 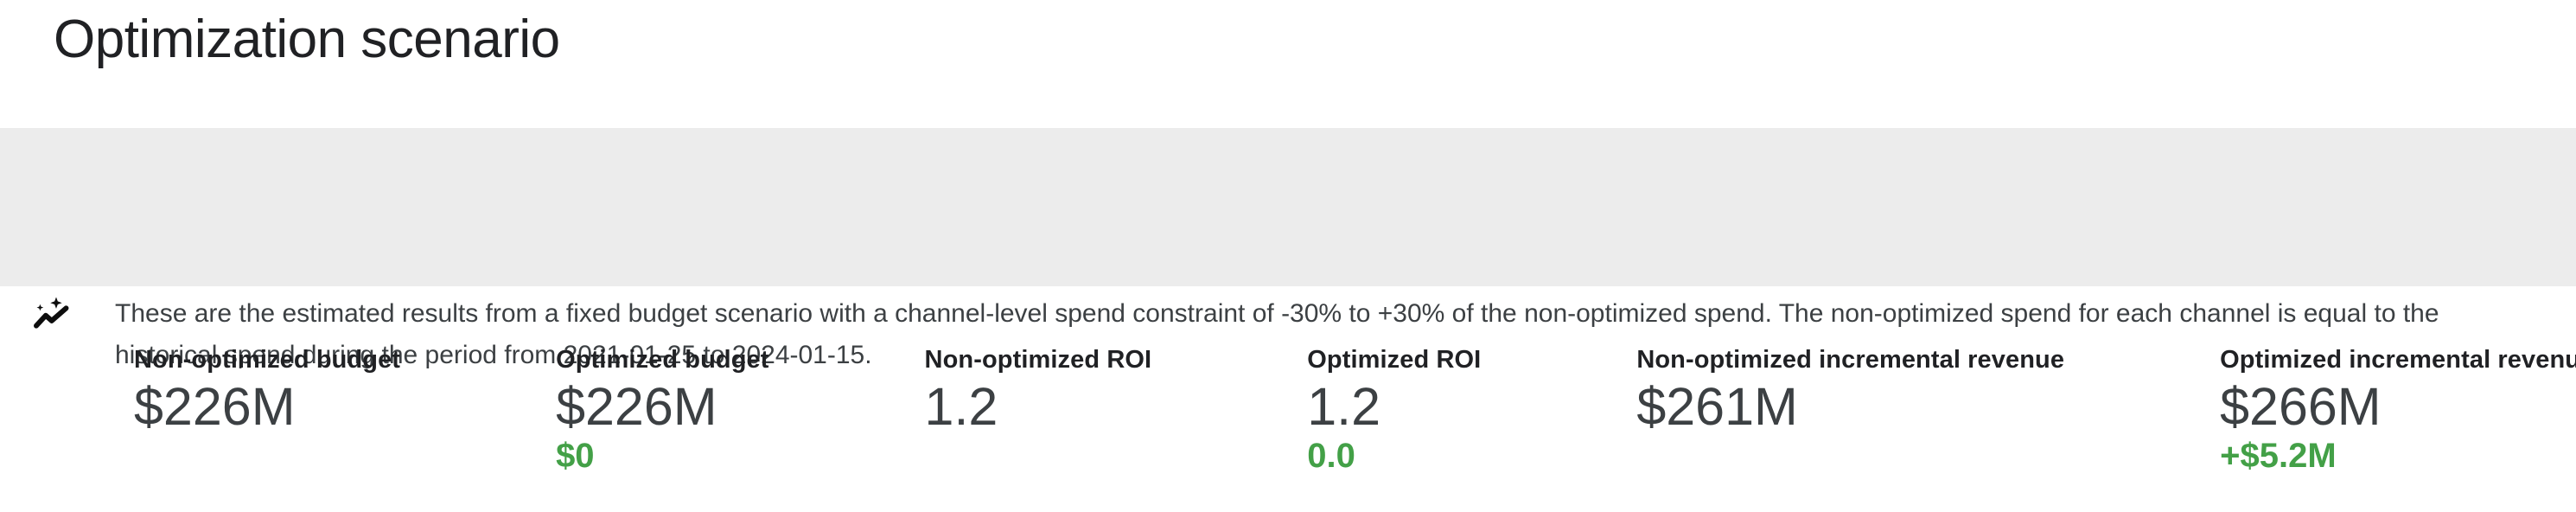 I want to click on metric-delta: $0, so click(x=575, y=456).